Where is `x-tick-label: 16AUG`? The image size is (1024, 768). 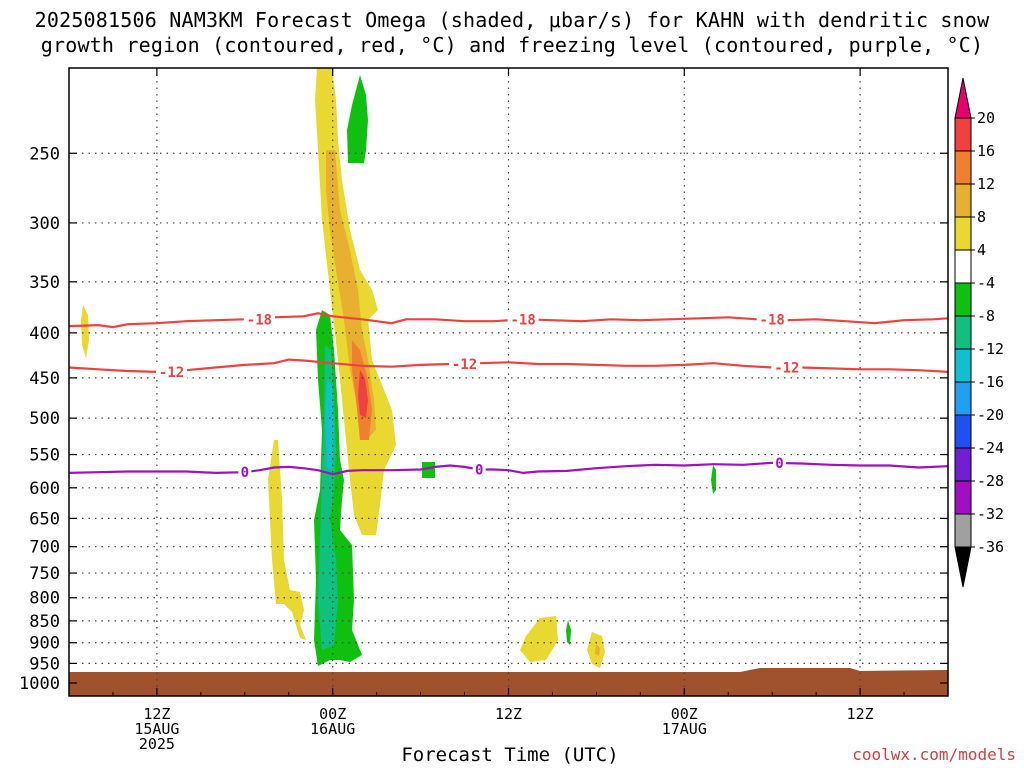 x-tick-label: 16AUG is located at coordinates (332, 729).